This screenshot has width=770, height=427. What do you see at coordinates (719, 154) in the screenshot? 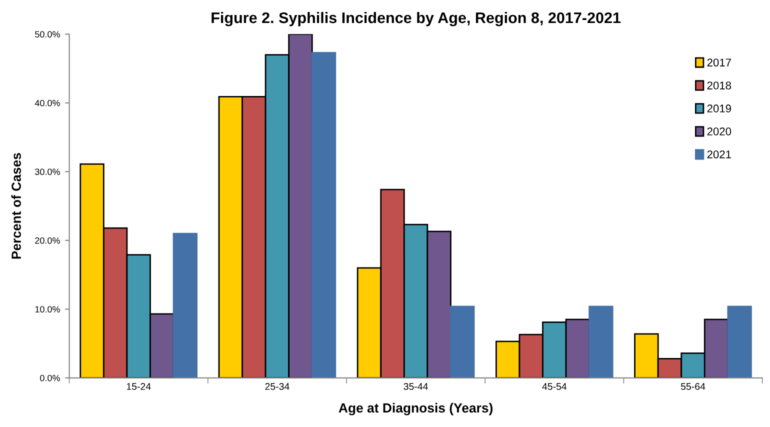
I see `legend-label: 2021` at bounding box center [719, 154].